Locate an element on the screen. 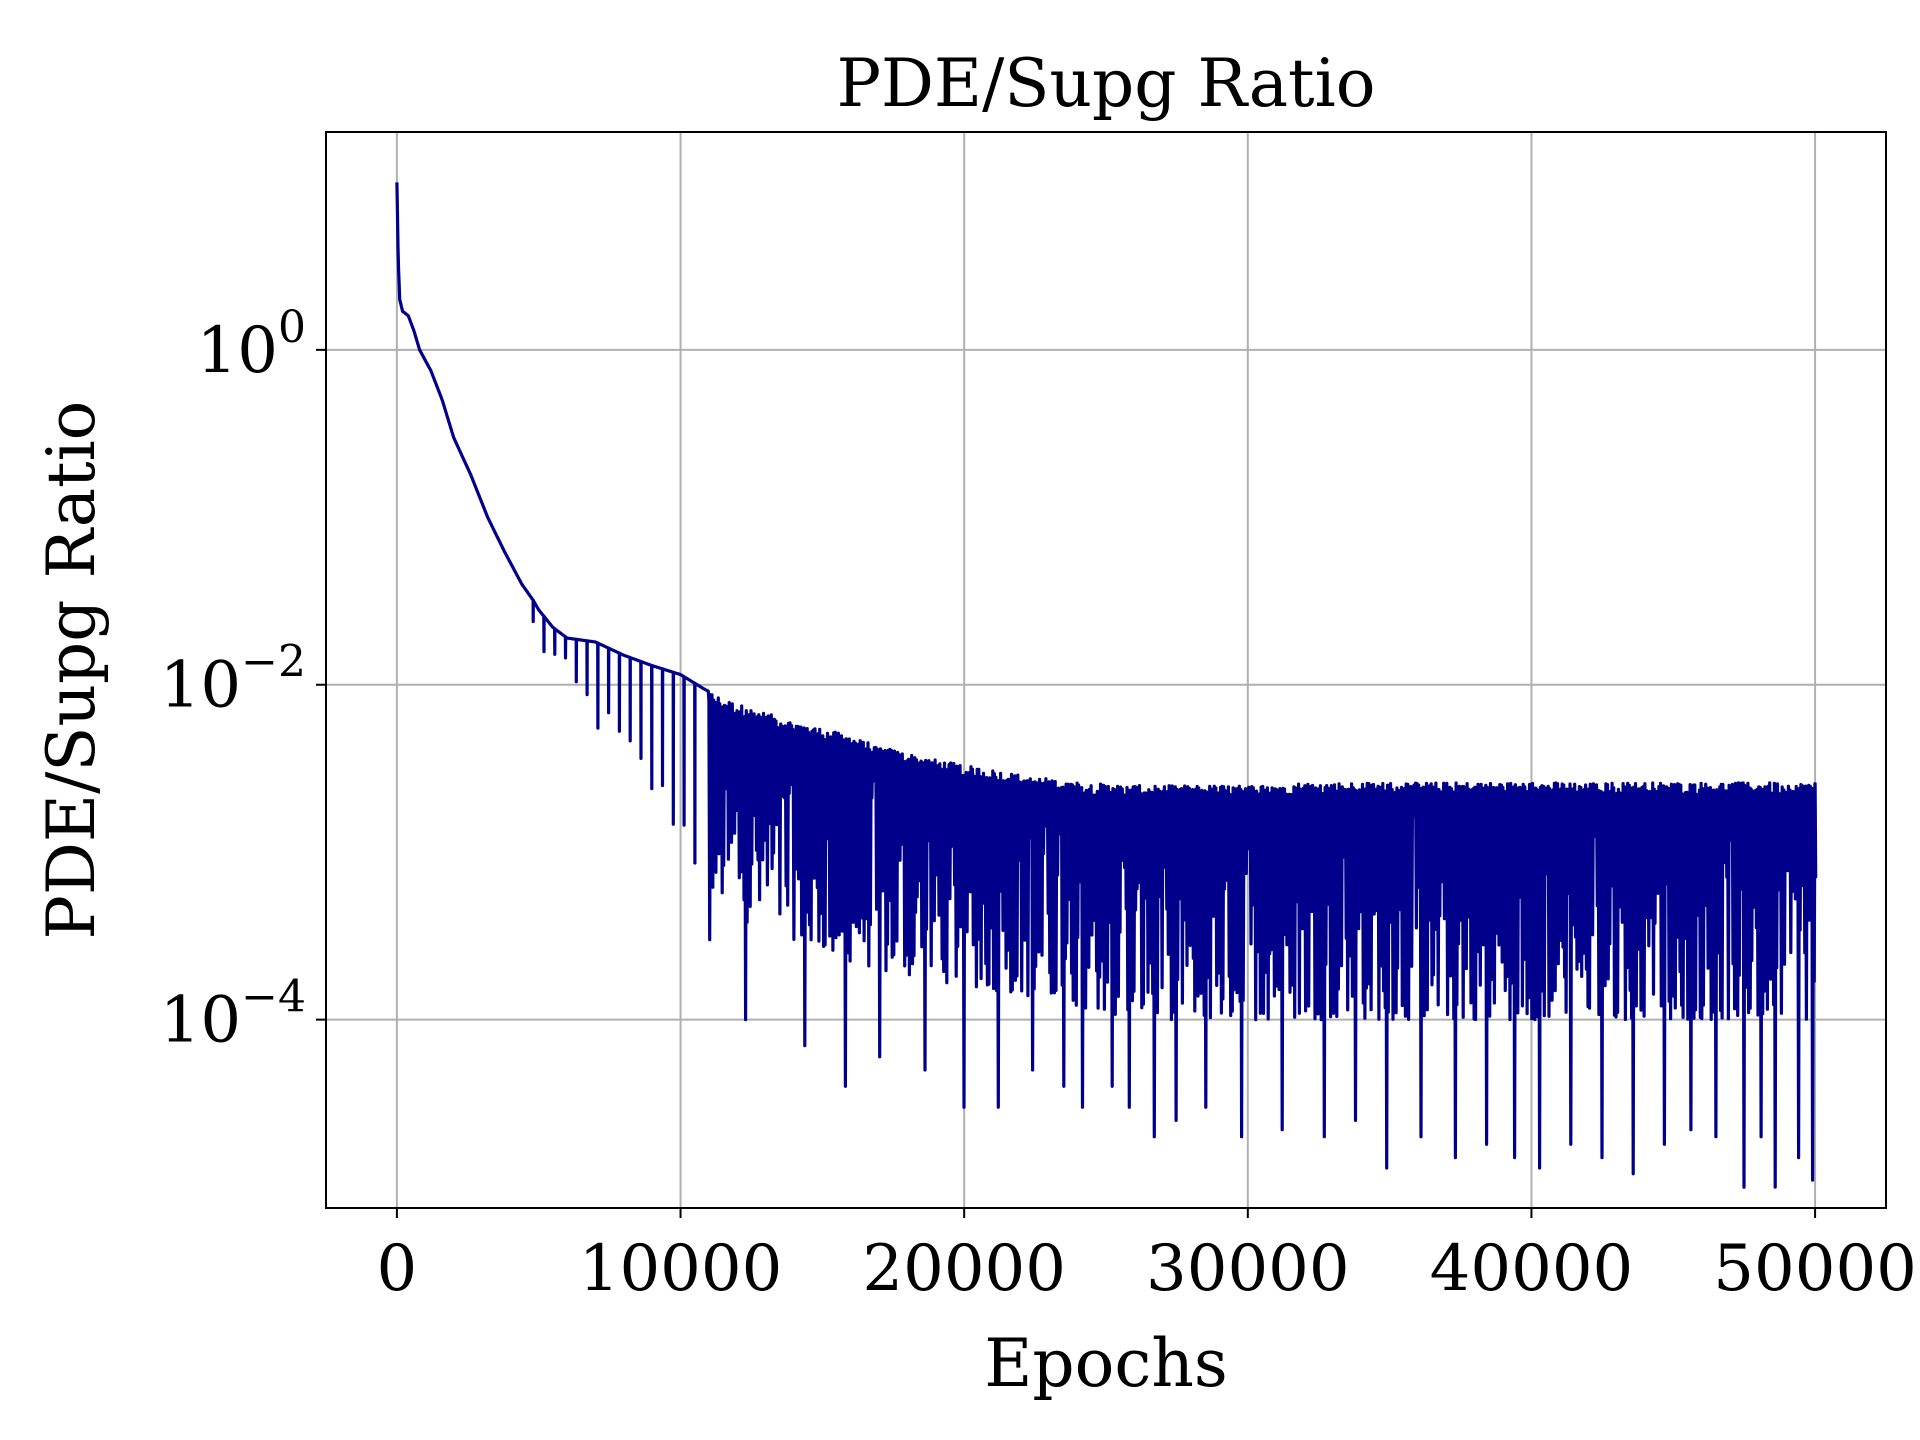  x-tick-label: 40000 is located at coordinates (1532, 1269).